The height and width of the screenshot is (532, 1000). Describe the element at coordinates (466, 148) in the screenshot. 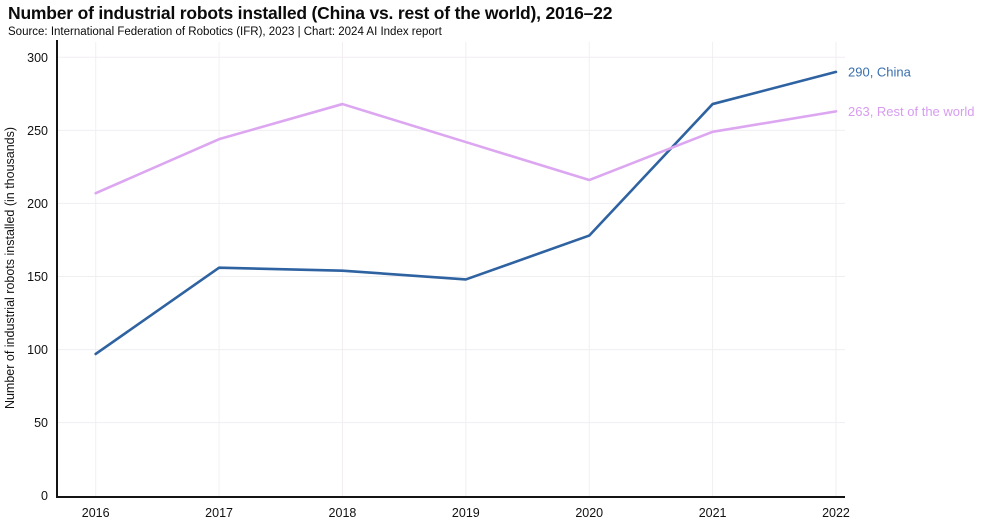

I see `rest-of-the-world-line` at that location.